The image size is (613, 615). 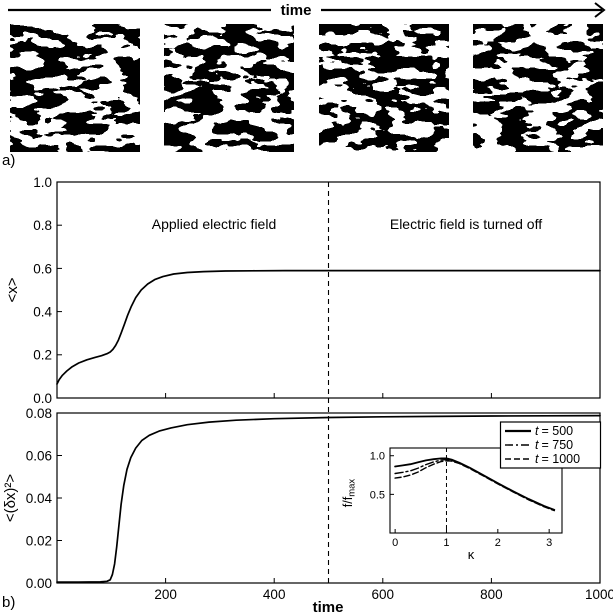 What do you see at coordinates (377, 495) in the screenshot?
I see `y-tick-label: 0.5` at bounding box center [377, 495].